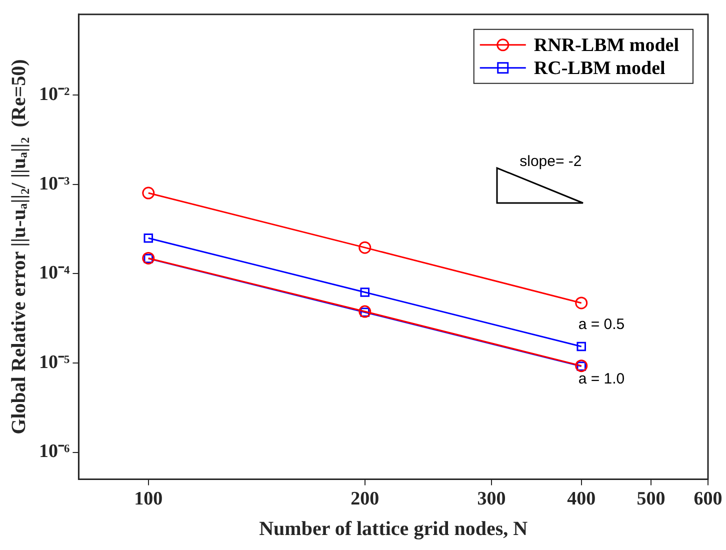  Describe the element at coordinates (54, 183) in the screenshot. I see `y-tick-label: 10⁻³` at that location.